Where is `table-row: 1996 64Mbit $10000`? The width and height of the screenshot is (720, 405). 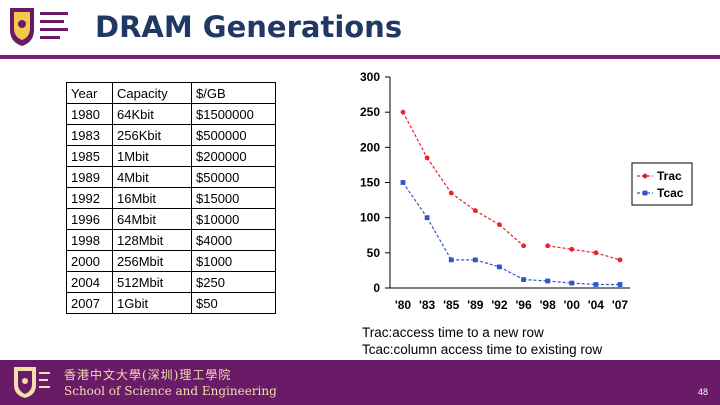 table-row: 1996 64Mbit $10000 is located at coordinates (171, 219).